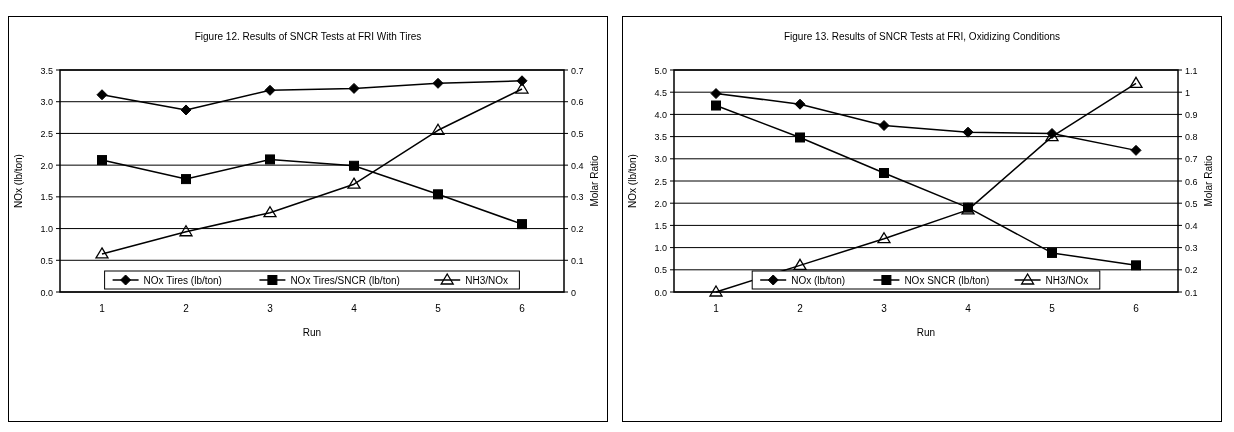 This screenshot has width=1234, height=432. Describe the element at coordinates (1191, 114) in the screenshot. I see `y2-tick-label: 0.9` at that location.